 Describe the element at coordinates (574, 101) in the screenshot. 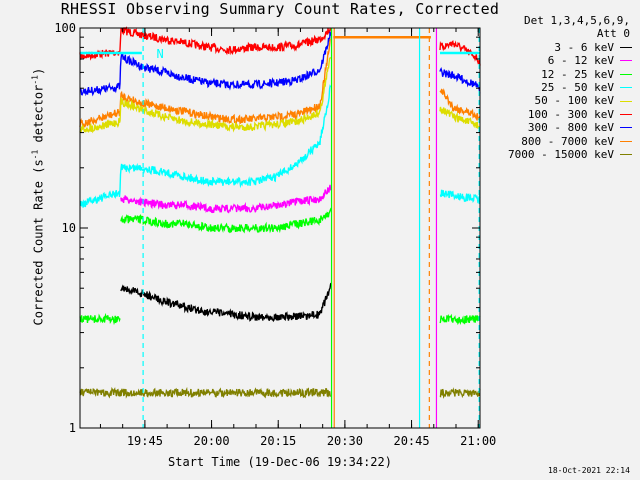

I see `legend-item-label: 50 - 100 keV` at that location.